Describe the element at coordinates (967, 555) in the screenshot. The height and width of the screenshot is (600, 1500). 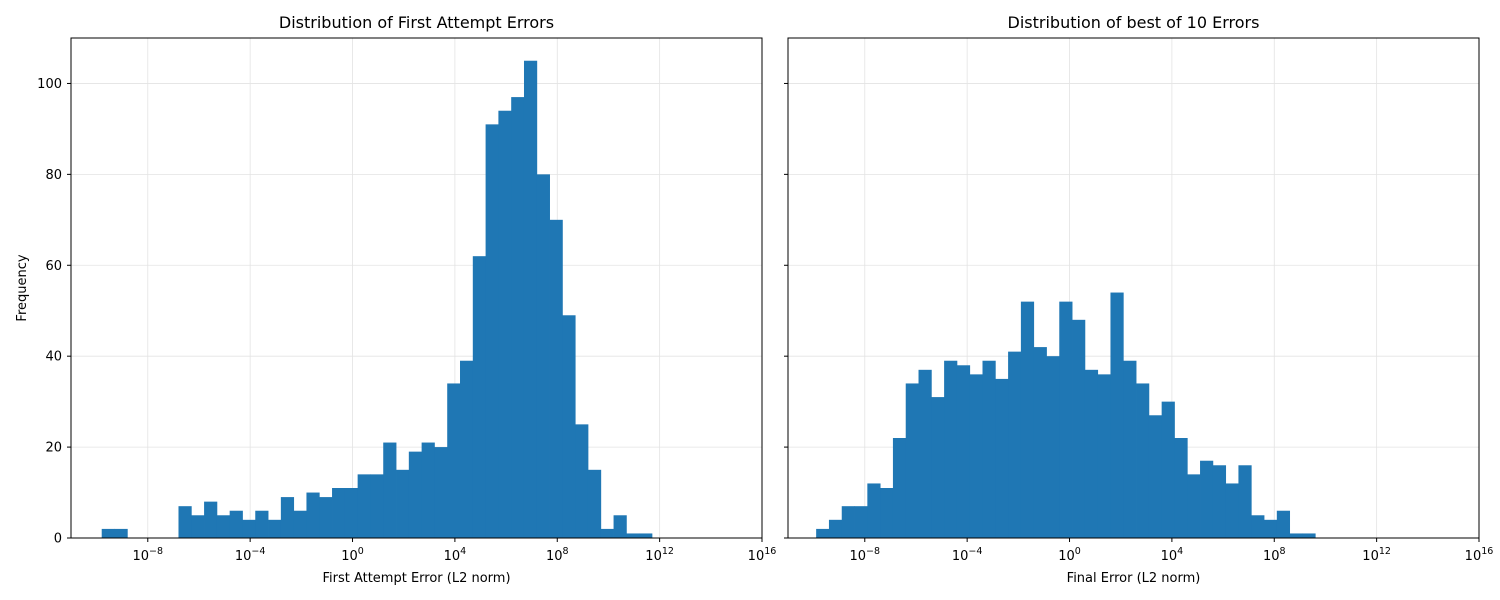
I see `x-tick-label: 10⁻⁴` at that location.